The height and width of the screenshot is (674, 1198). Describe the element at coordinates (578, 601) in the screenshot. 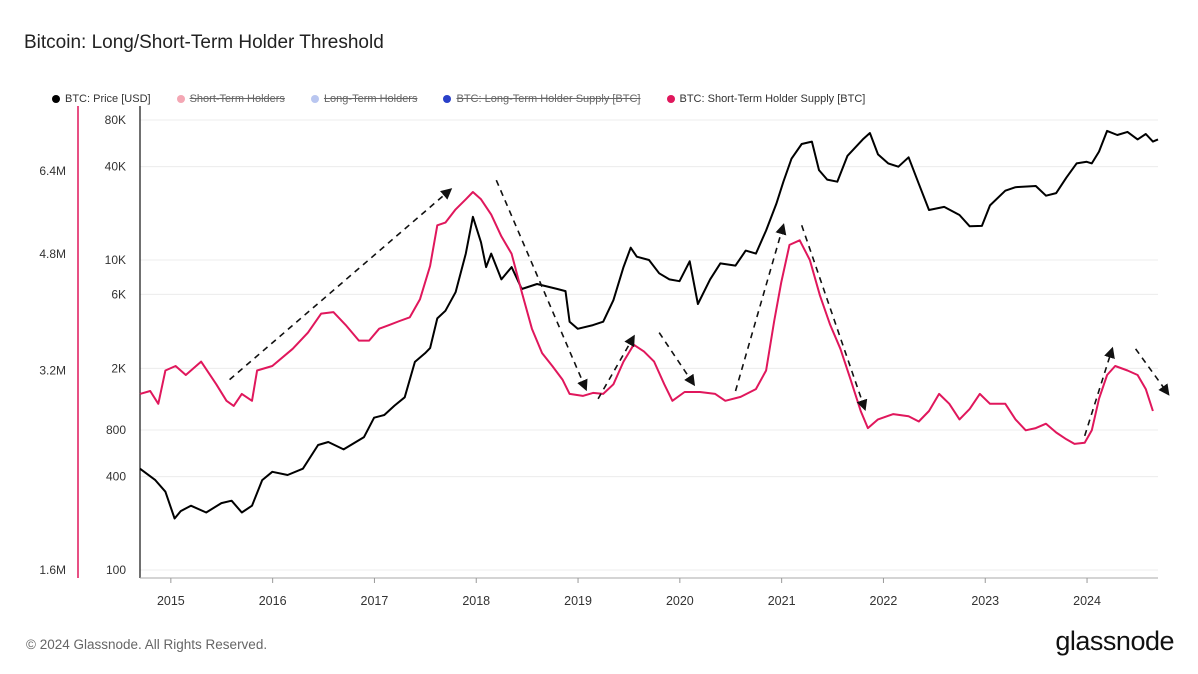

I see `x-axis-tick-label: 2019` at that location.